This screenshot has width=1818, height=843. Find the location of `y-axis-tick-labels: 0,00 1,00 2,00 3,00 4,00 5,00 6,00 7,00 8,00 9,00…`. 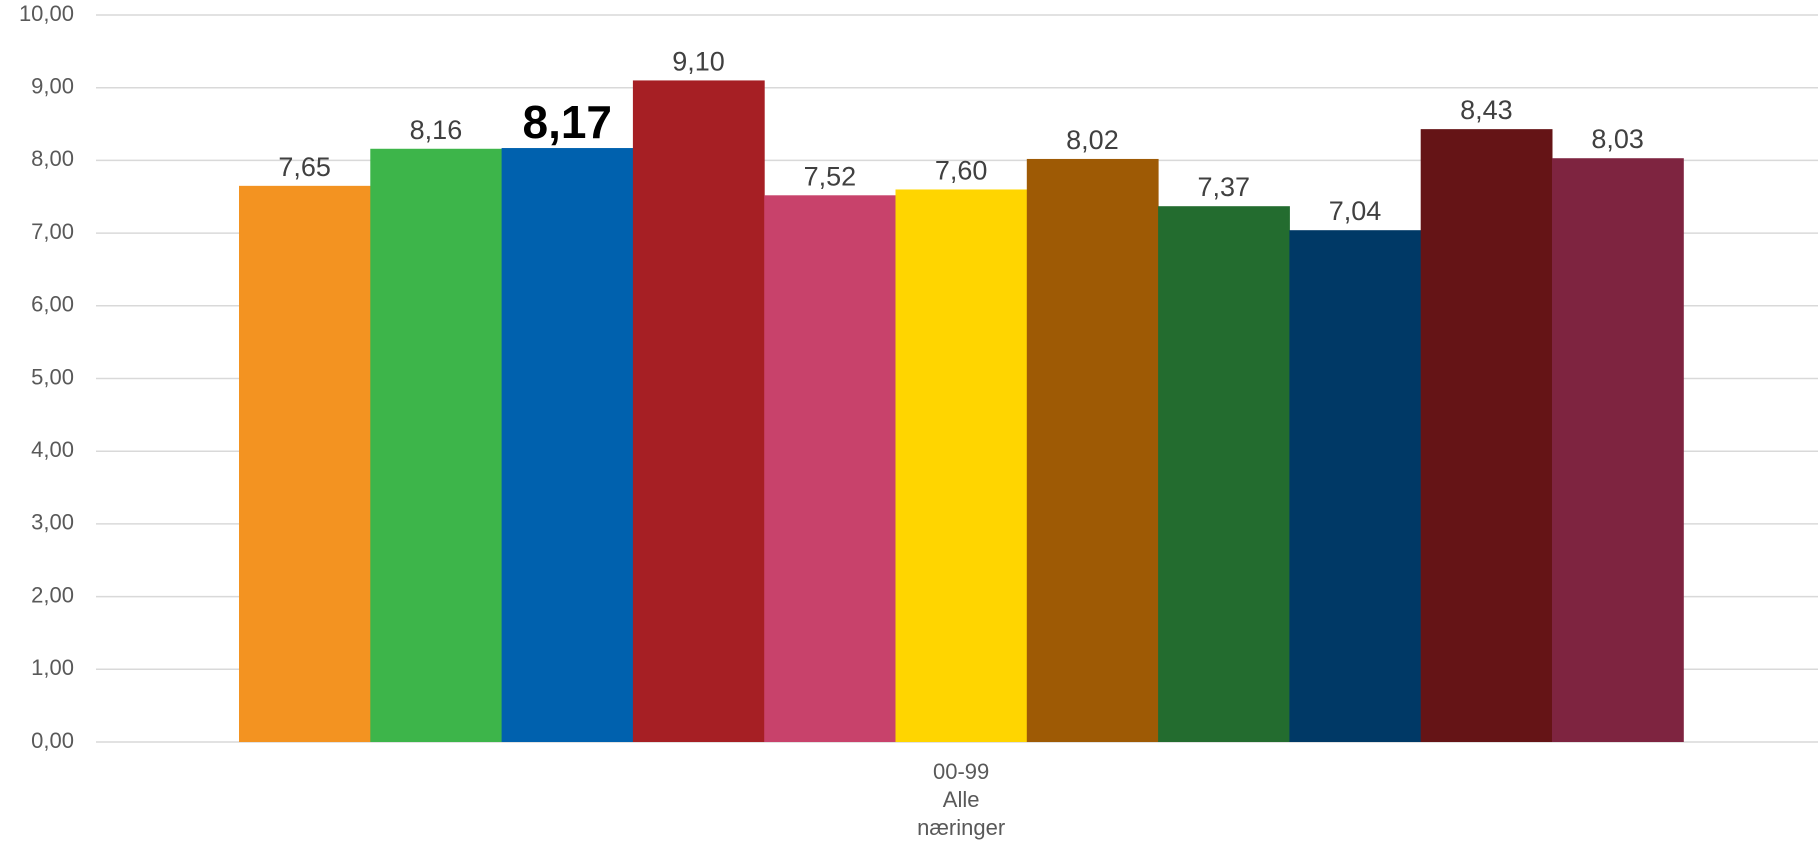

y-axis-tick-labels: 0,00 1,00 2,00 3,00 4,00 5,00 6,00 7,00 8,00 9,00… is located at coordinates (46, 377).